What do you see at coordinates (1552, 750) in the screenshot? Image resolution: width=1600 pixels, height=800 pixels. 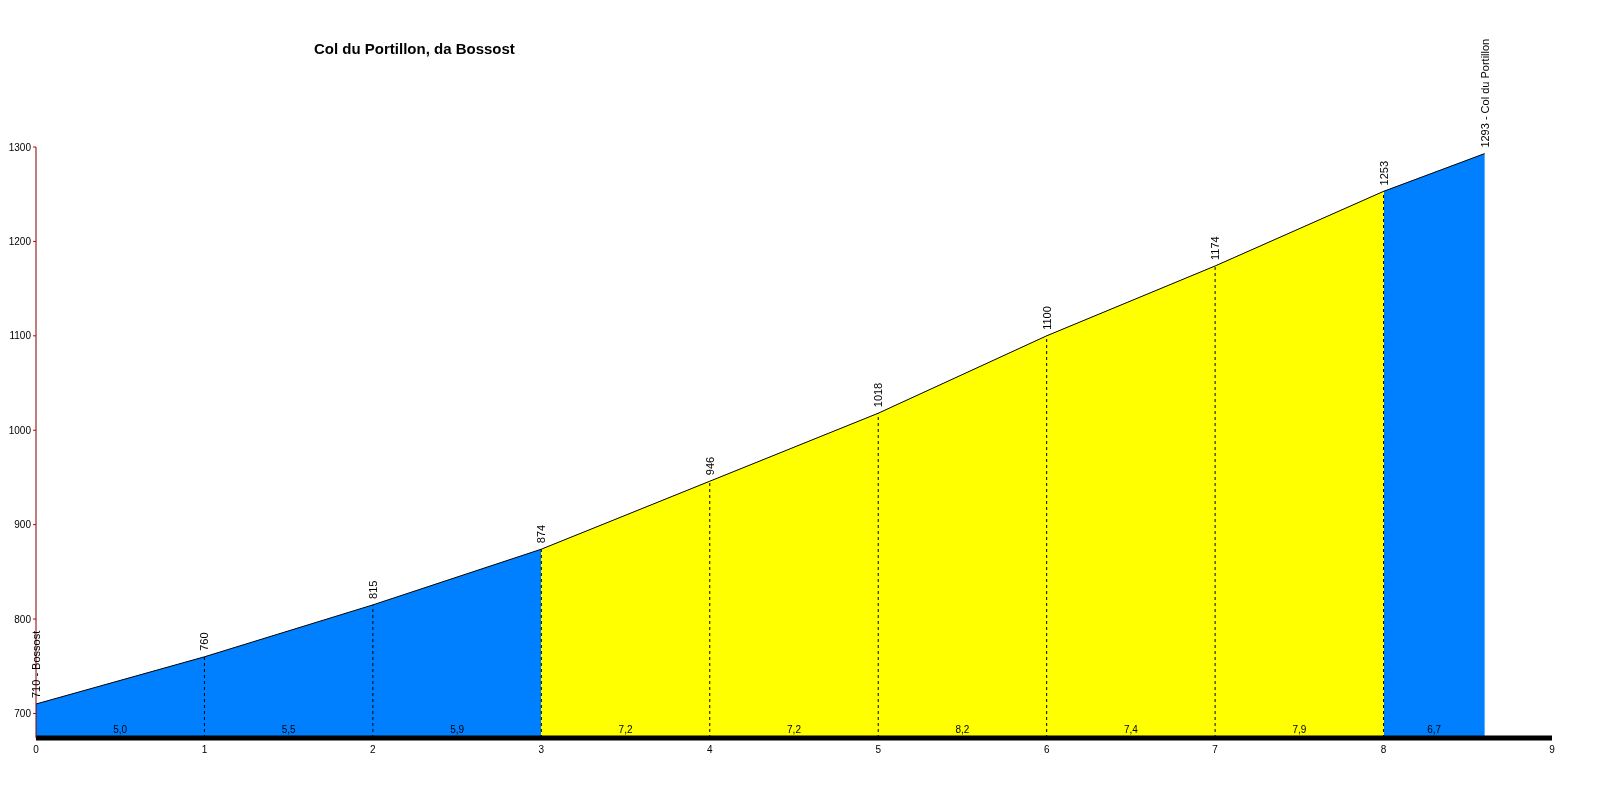 I see `x-tick-label: 9` at bounding box center [1552, 750].